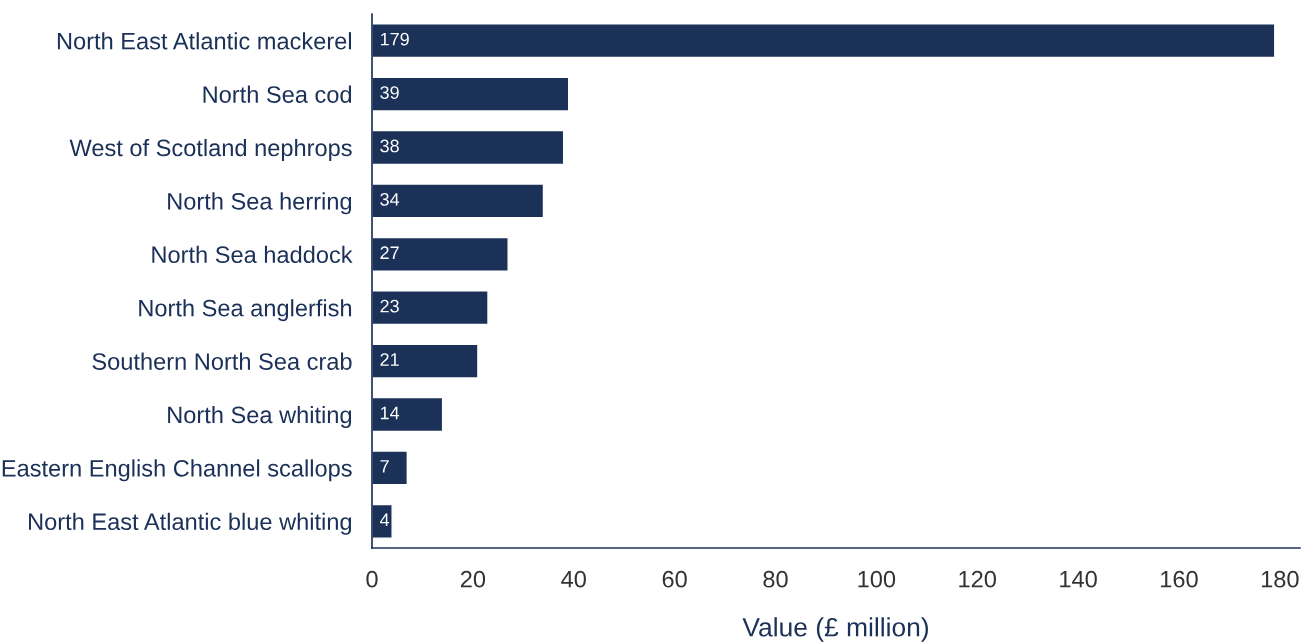 The width and height of the screenshot is (1303, 642). What do you see at coordinates (674, 579) in the screenshot?
I see `x-tick-label: 60` at bounding box center [674, 579].